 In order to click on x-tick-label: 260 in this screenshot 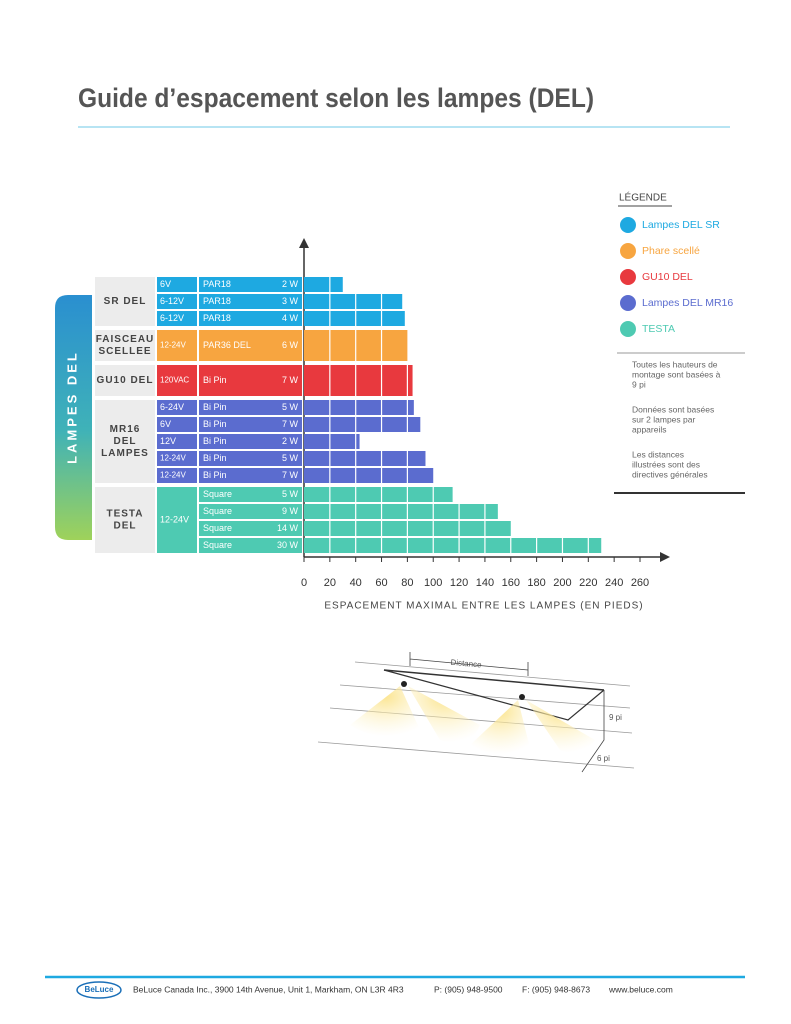, I will do `click(640, 583)`.